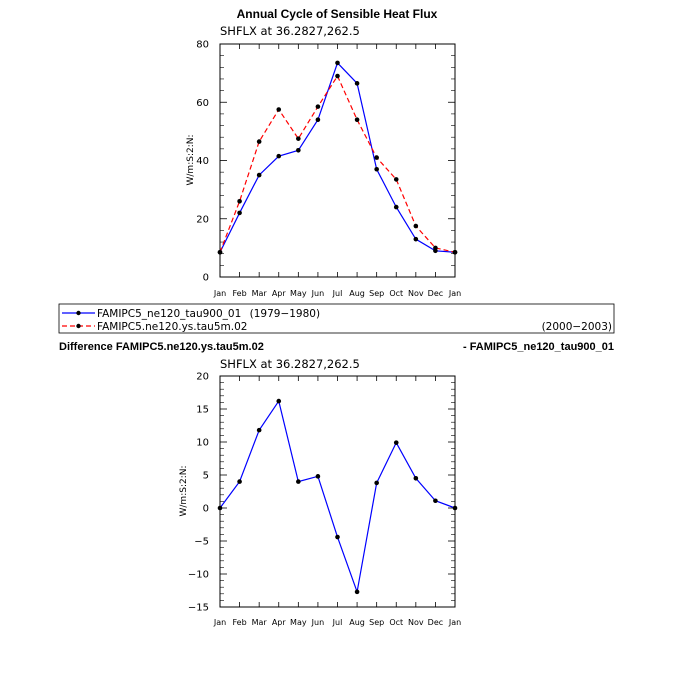 This screenshot has width=675, height=676. I want to click on chart2-xtick-label: Feb, so click(239, 622).